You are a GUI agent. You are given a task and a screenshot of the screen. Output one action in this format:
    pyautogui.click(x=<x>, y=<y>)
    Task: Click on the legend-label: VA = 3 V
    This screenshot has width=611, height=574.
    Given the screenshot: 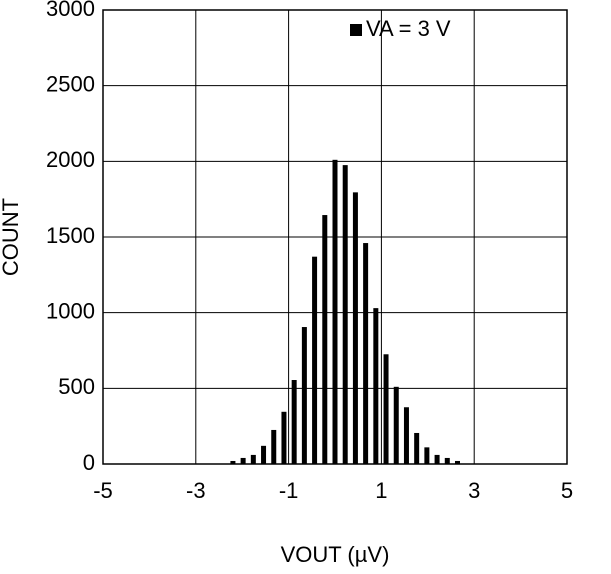 What is the action you would take?
    pyautogui.click(x=408, y=28)
    